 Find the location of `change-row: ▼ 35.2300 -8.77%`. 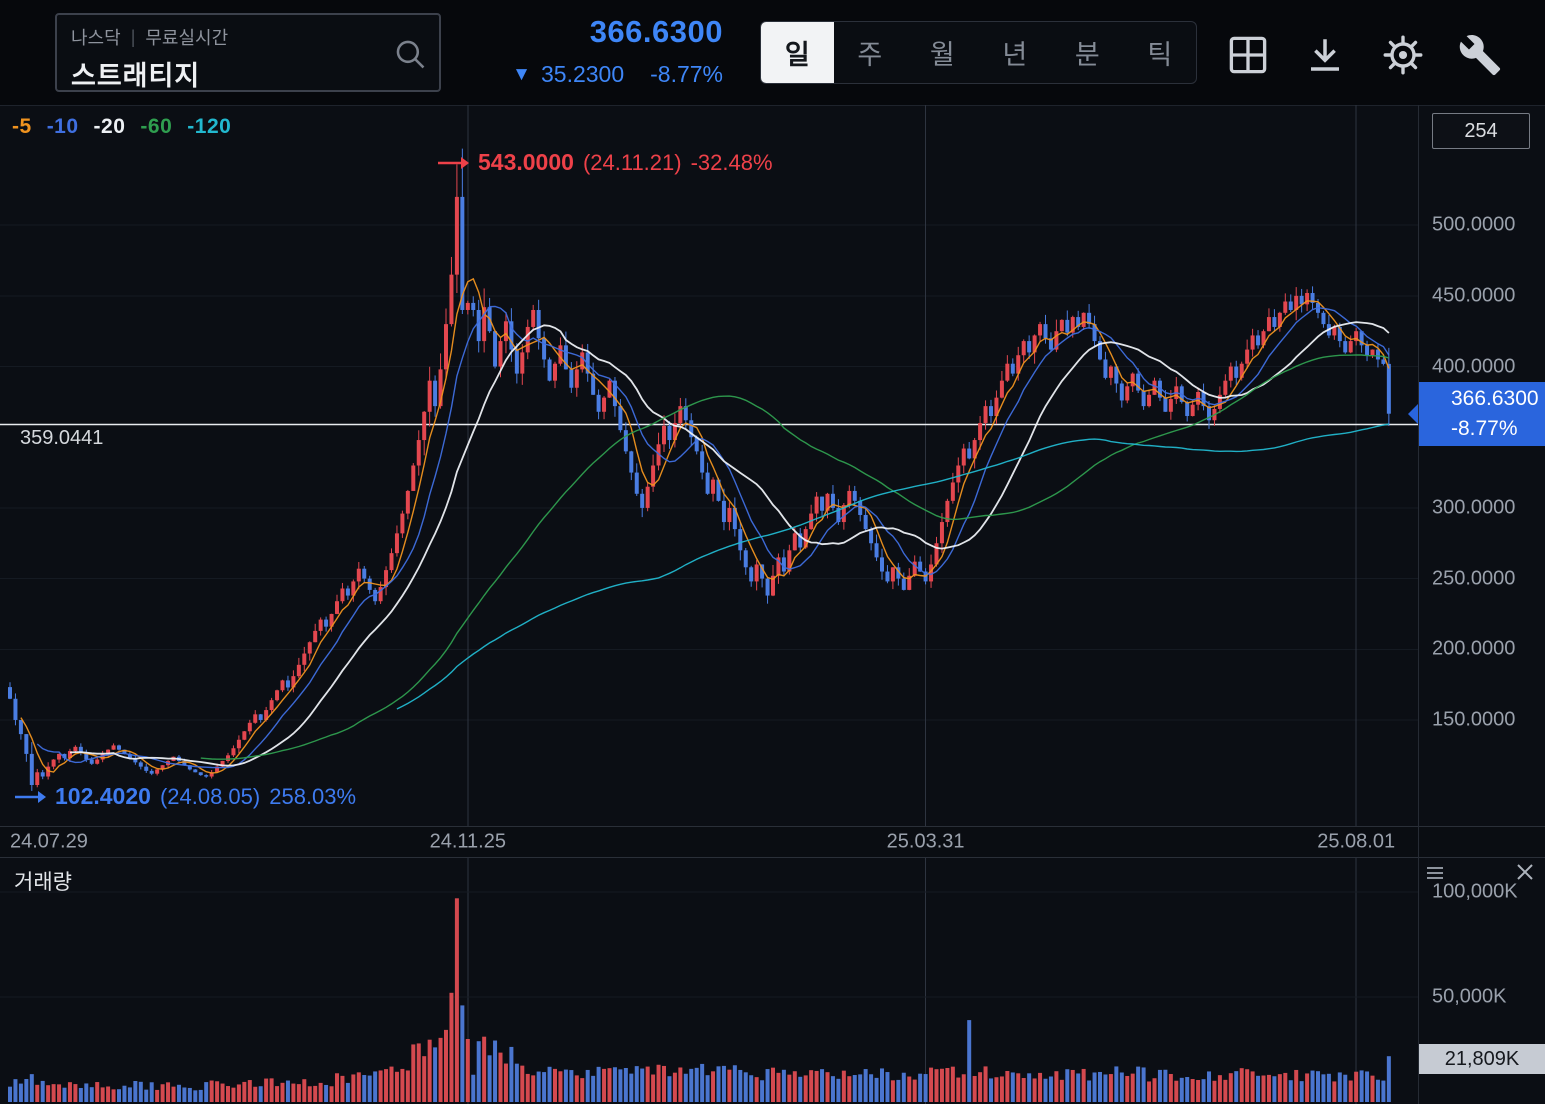

change-row: ▼ 35.2300 -8.77% is located at coordinates (589, 74).